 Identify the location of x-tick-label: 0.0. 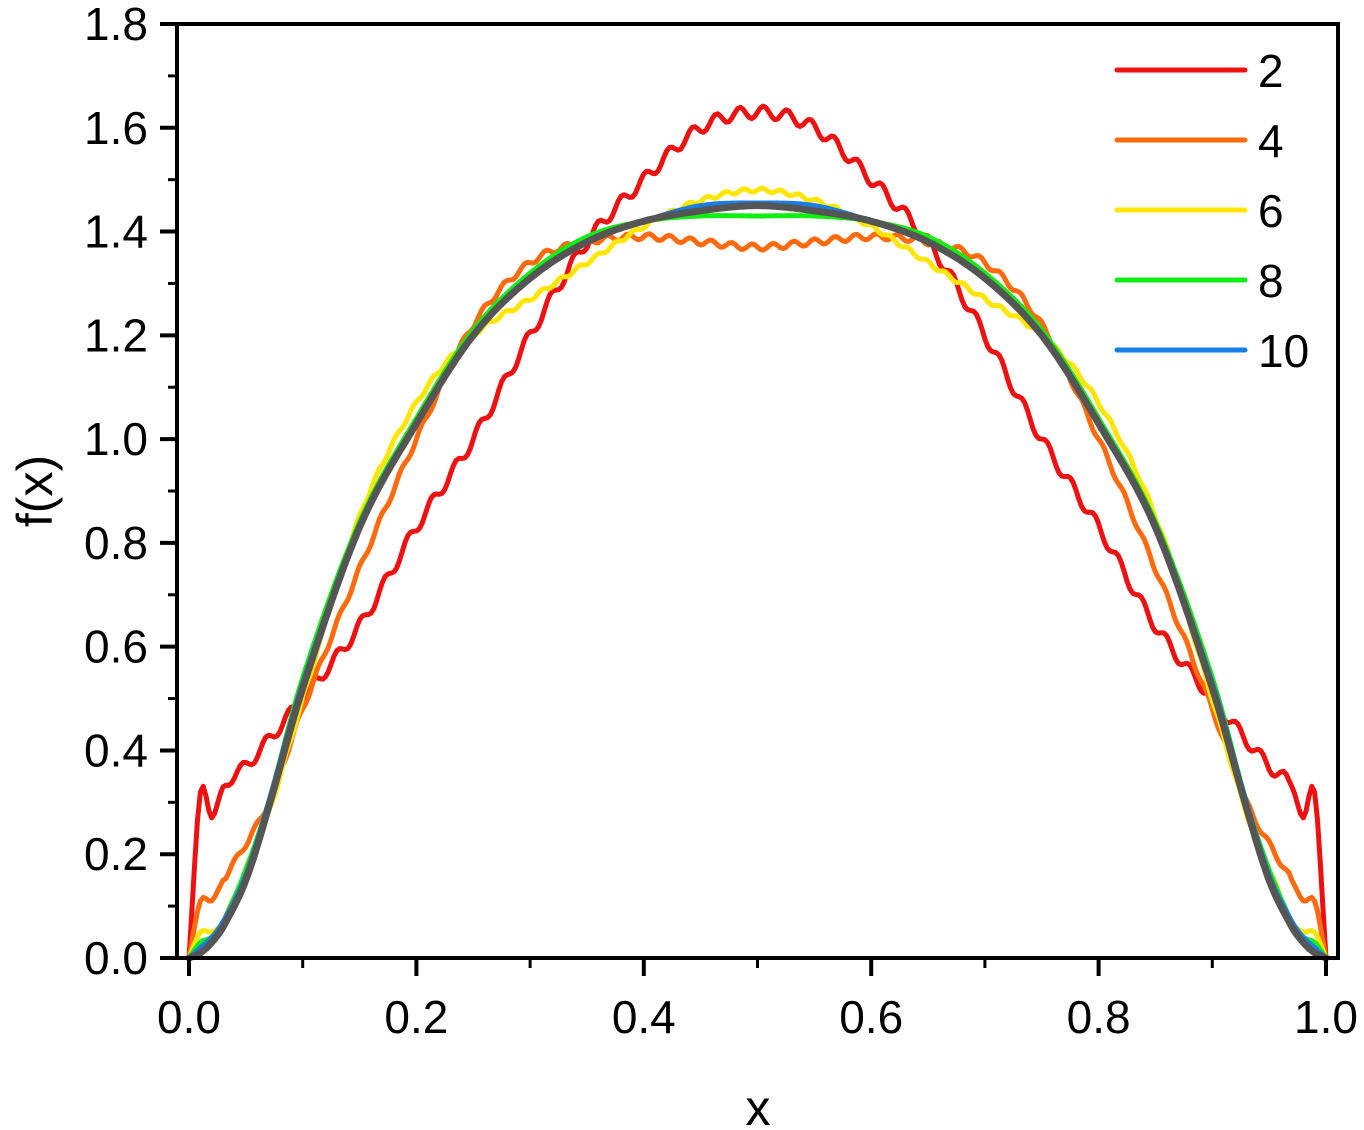
(189, 1017).